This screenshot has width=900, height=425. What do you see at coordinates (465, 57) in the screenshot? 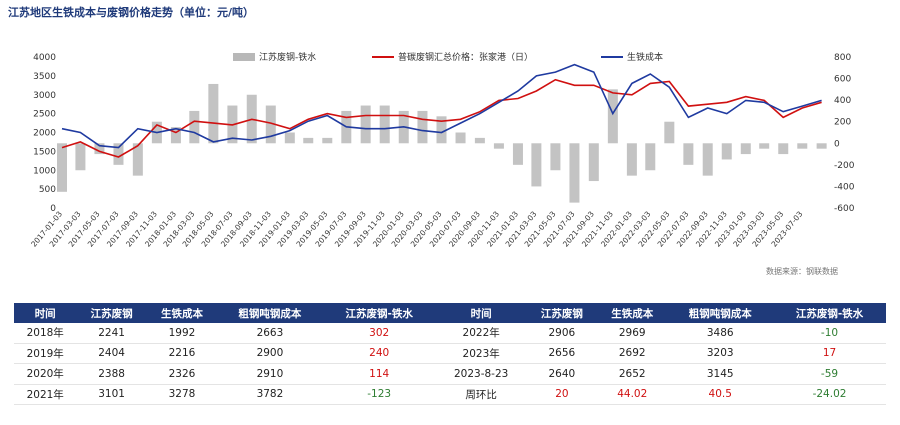
I see `legend-label: 普碳废钢汇总价格：张家港（日）` at bounding box center [465, 57].